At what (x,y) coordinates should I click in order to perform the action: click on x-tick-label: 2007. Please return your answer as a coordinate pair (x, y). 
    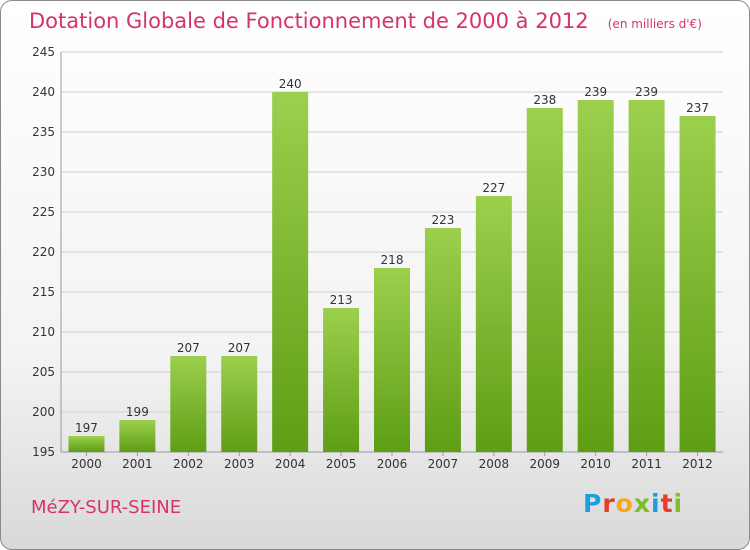
    Looking at the image, I should click on (443, 464).